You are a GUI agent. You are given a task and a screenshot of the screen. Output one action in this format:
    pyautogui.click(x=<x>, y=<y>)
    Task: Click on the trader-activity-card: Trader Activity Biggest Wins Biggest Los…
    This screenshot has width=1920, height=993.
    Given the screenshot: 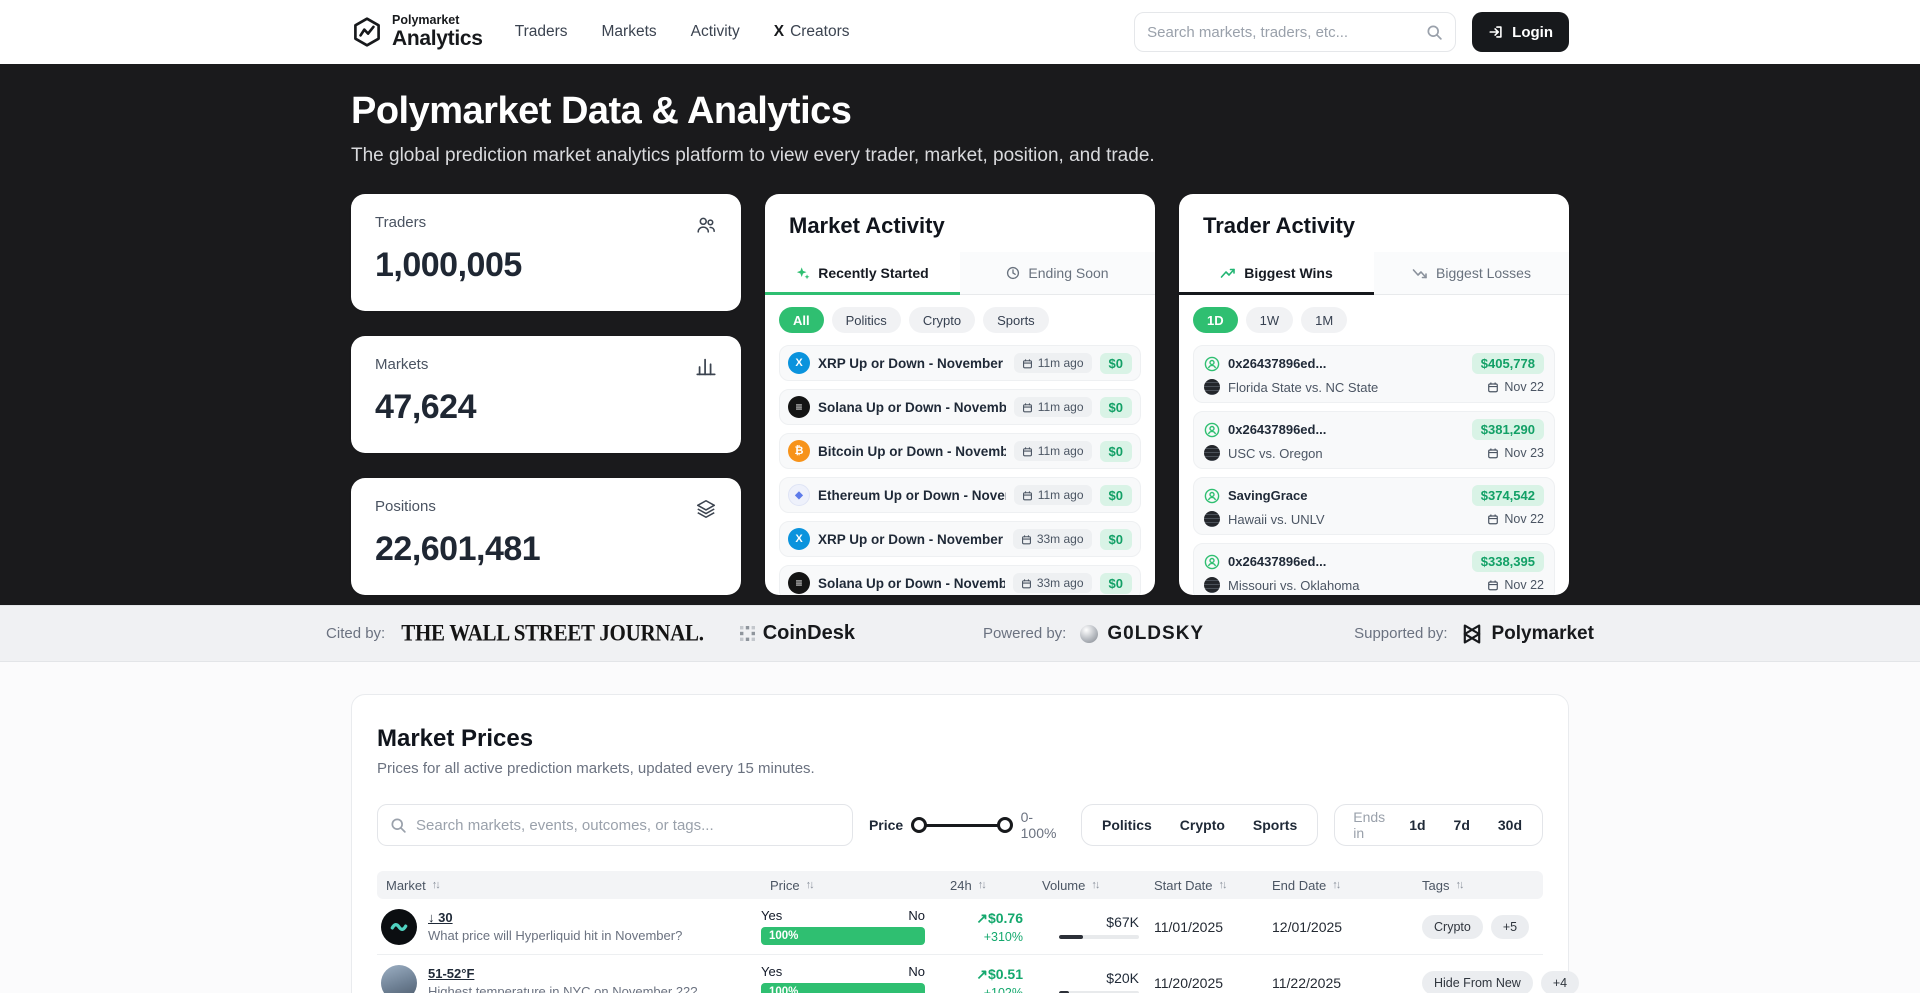 What is the action you would take?
    pyautogui.click(x=1374, y=394)
    